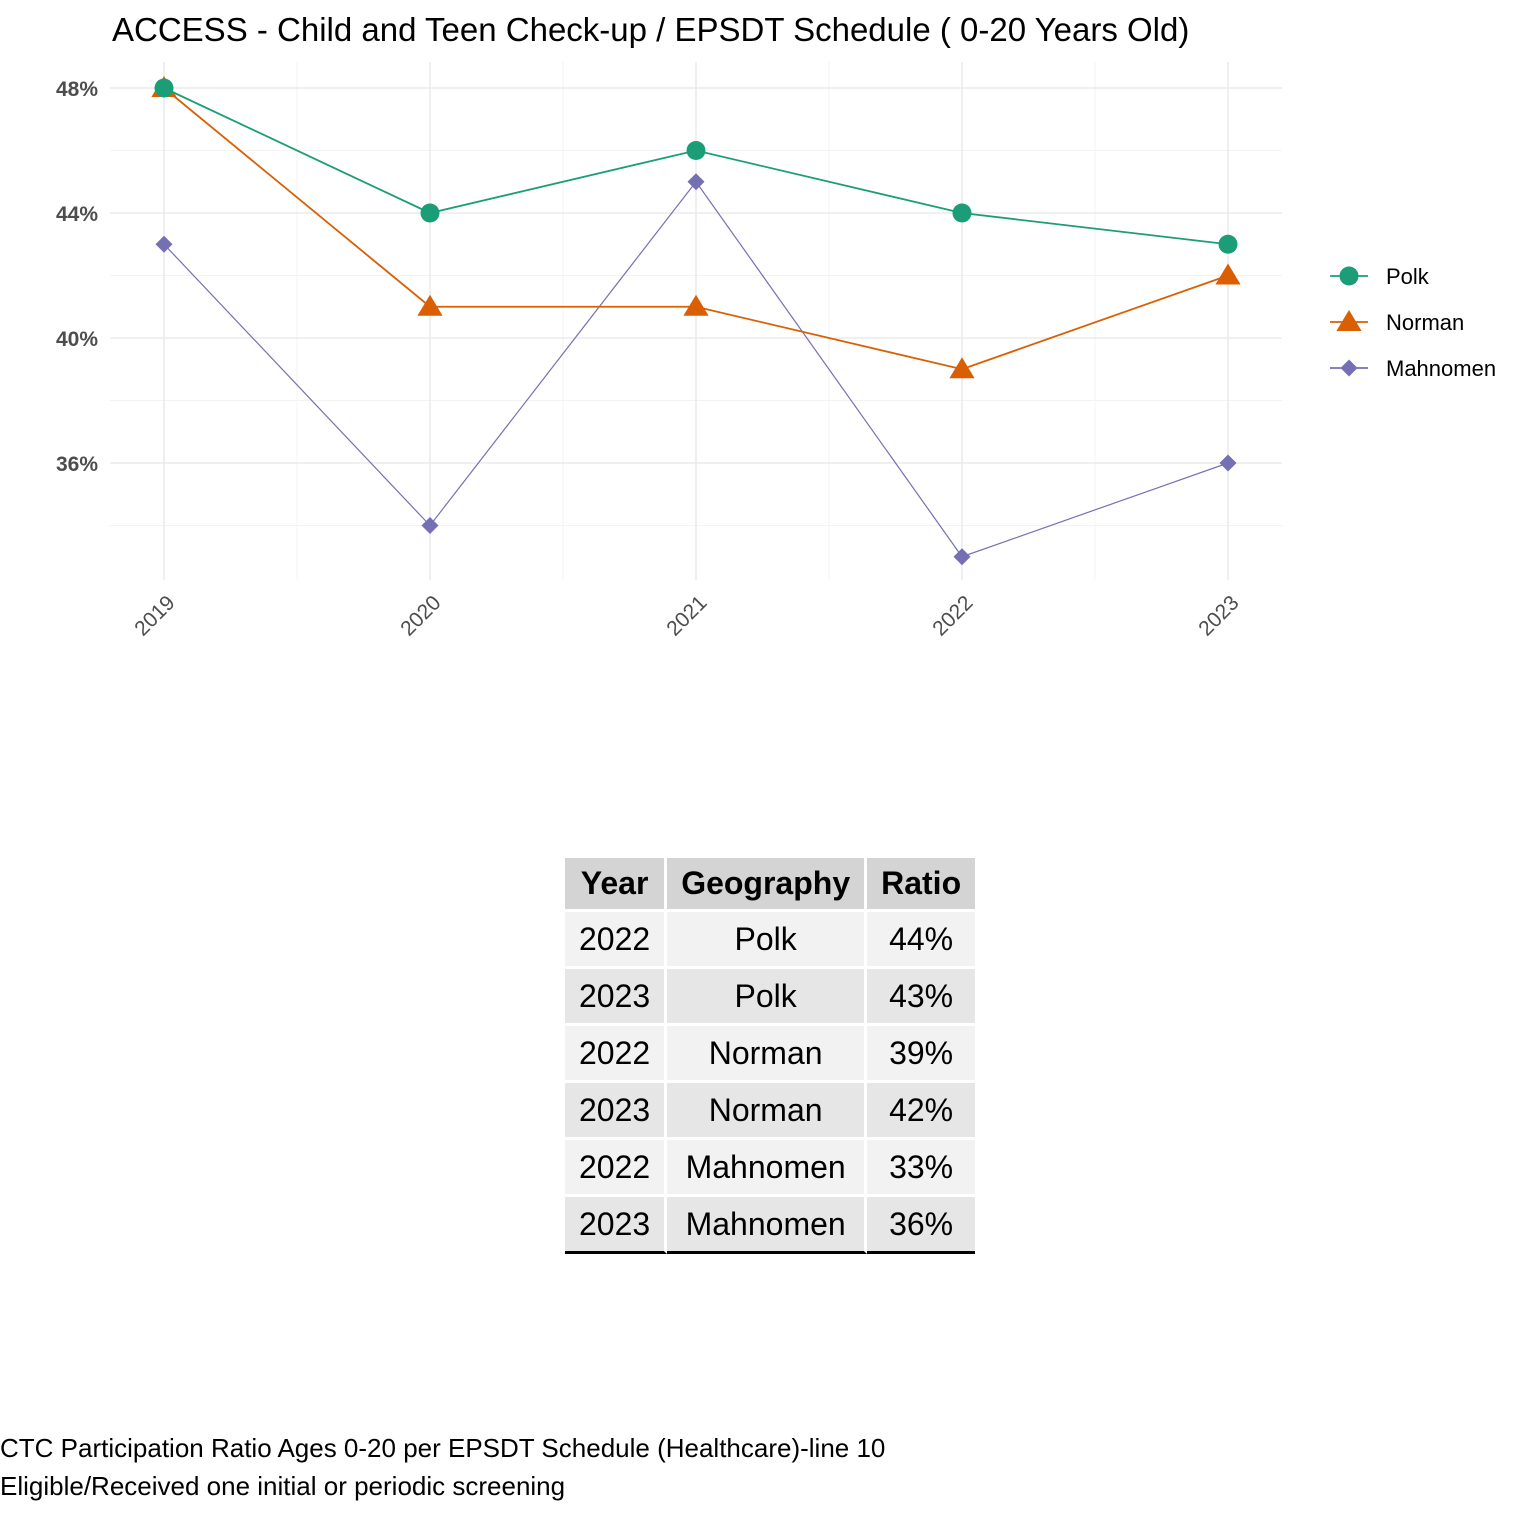  What do you see at coordinates (1408, 276) in the screenshot?
I see `legend-label: Polk` at bounding box center [1408, 276].